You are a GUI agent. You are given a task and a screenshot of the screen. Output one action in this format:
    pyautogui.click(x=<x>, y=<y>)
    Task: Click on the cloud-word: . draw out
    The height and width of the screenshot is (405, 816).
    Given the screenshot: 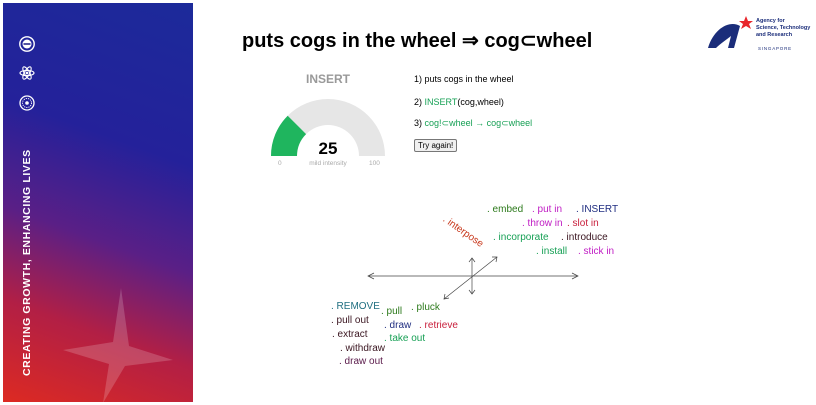 What is the action you would take?
    pyautogui.click(x=361, y=361)
    